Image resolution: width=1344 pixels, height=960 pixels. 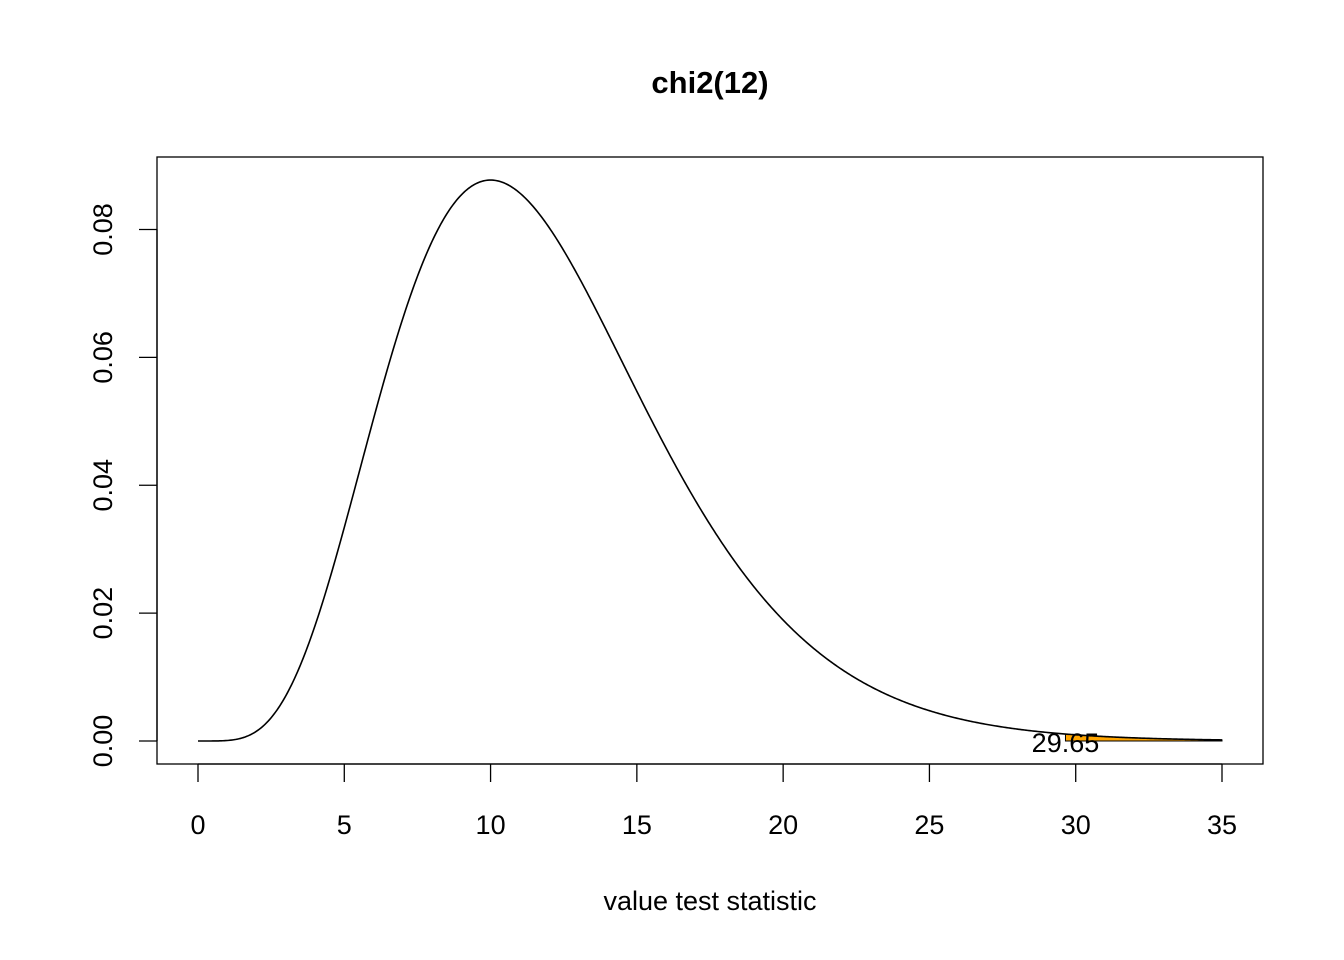 I want to click on critical-value-label: 29.65, so click(x=1066, y=743).